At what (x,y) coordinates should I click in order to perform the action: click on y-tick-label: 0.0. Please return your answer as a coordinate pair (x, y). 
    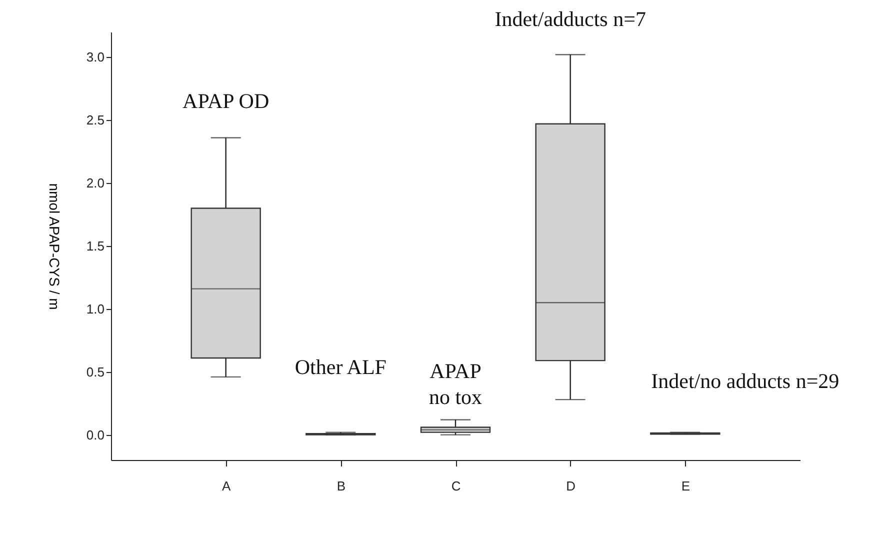
    Looking at the image, I should click on (95, 434).